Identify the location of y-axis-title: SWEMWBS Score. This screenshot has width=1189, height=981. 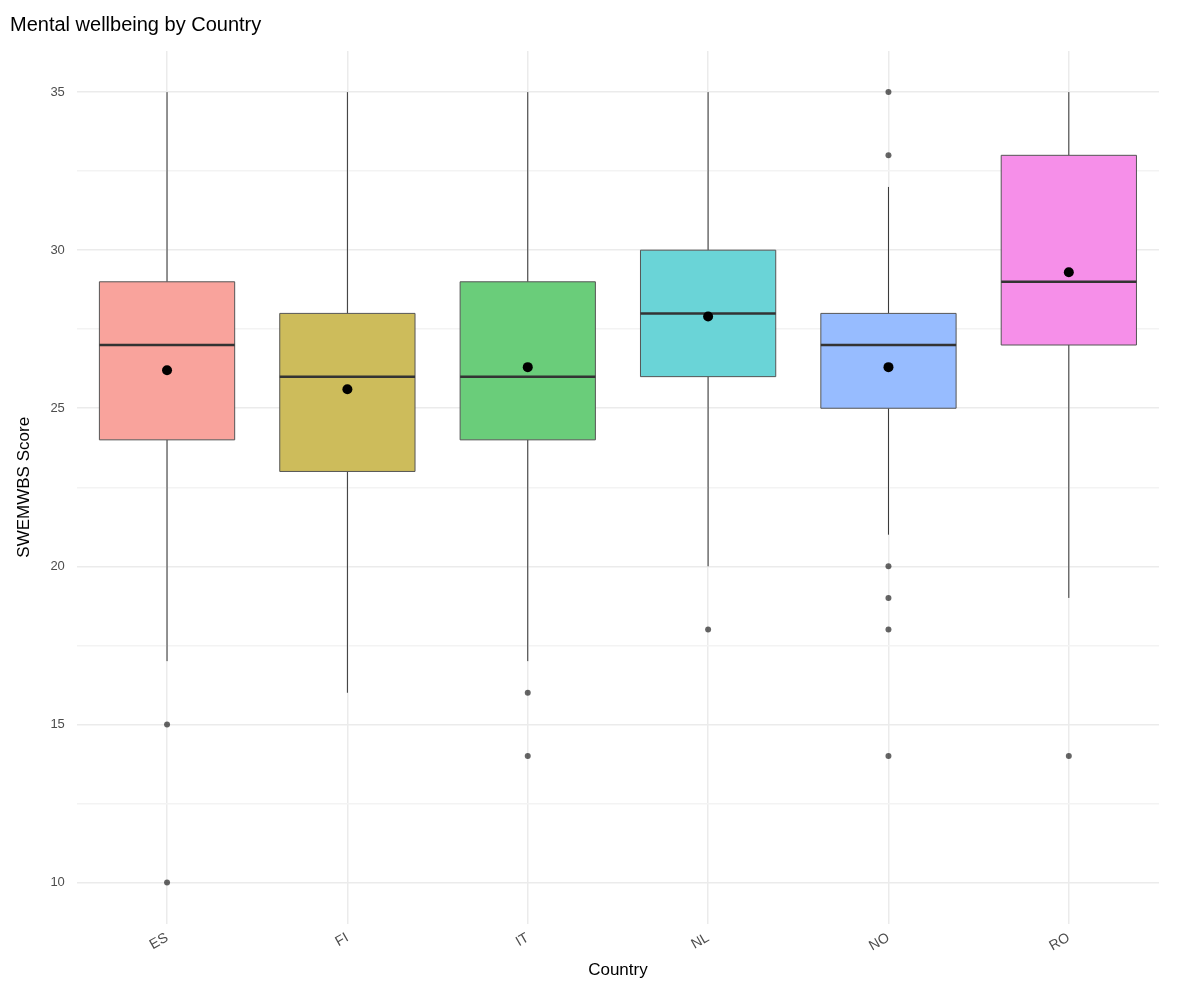
(23, 487).